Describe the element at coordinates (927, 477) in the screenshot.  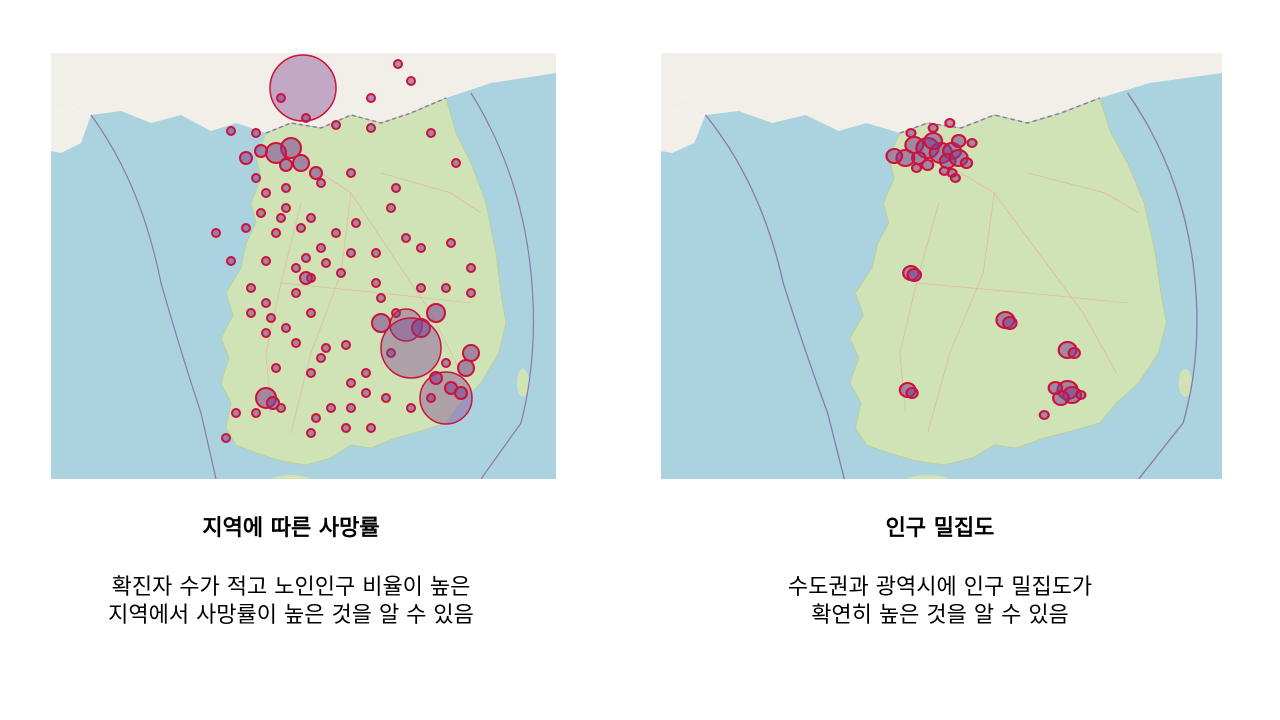
I see `jeju-island` at that location.